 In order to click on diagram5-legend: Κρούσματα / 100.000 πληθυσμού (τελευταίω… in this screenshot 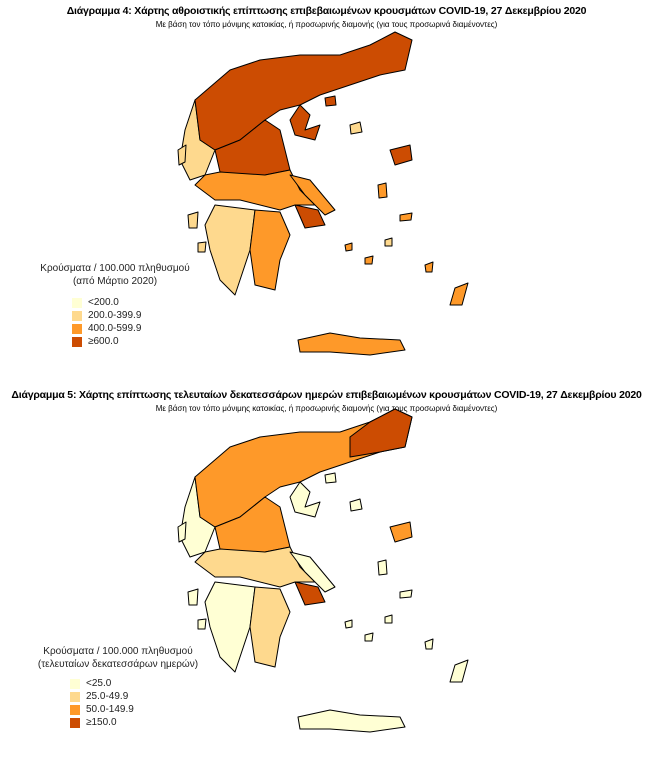, I will do `click(118, 687)`.